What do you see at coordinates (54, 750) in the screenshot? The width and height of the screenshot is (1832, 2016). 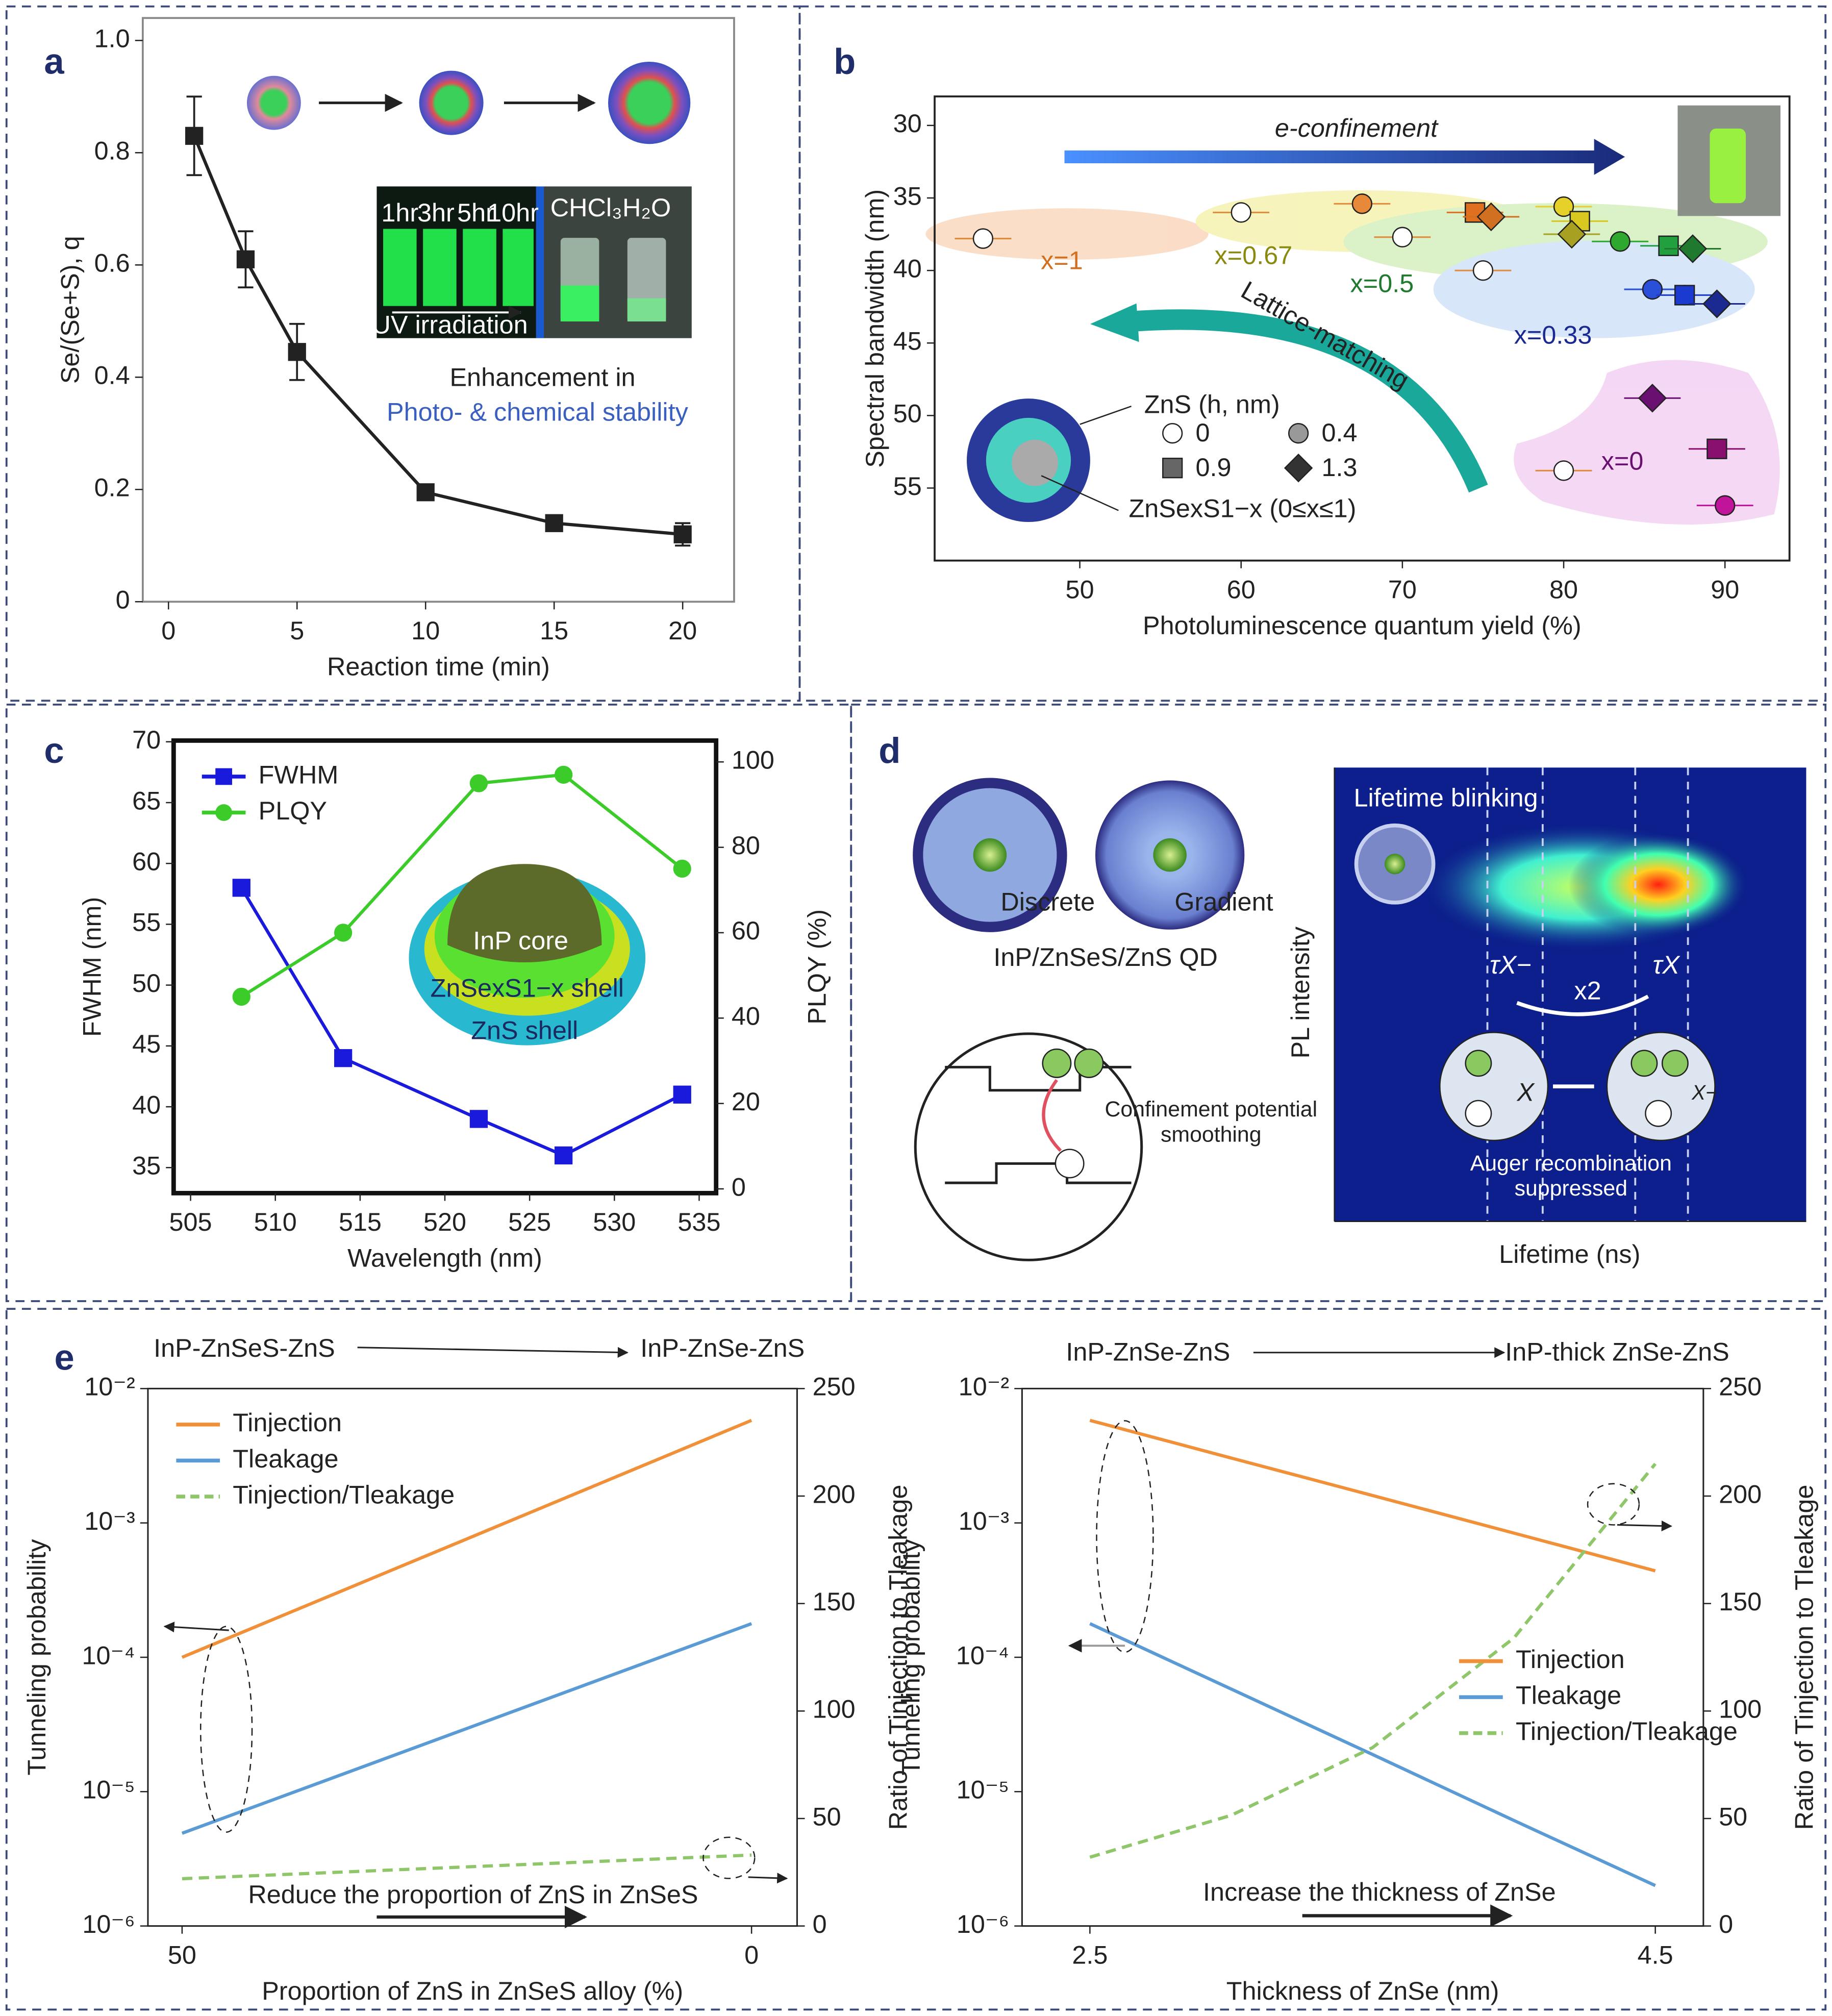 I see `panel-letter: c` at bounding box center [54, 750].